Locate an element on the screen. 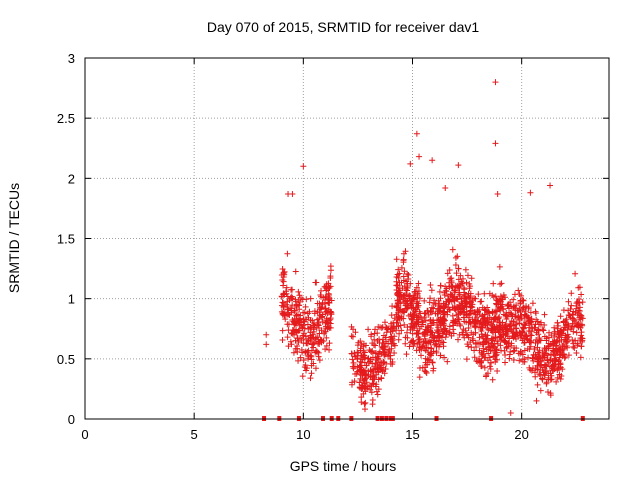 This screenshot has width=640, height=480. y-tick-label: 2 is located at coordinates (71, 178).